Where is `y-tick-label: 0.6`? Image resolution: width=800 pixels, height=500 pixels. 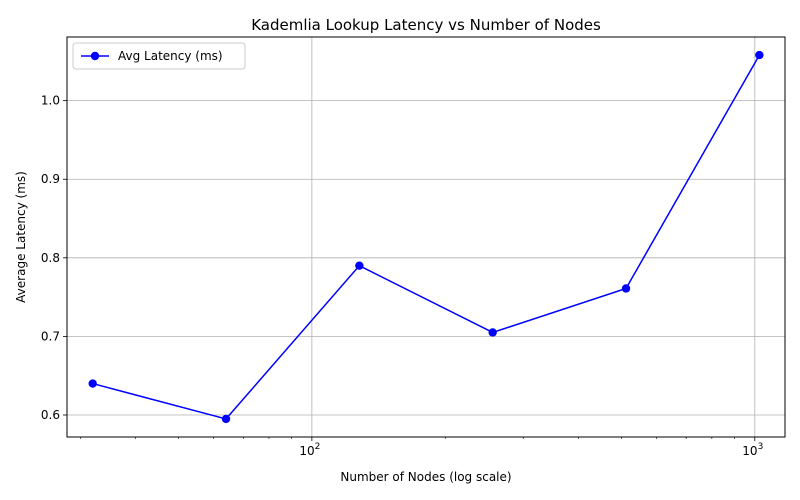
y-tick-label: 0.6 is located at coordinates (50, 415).